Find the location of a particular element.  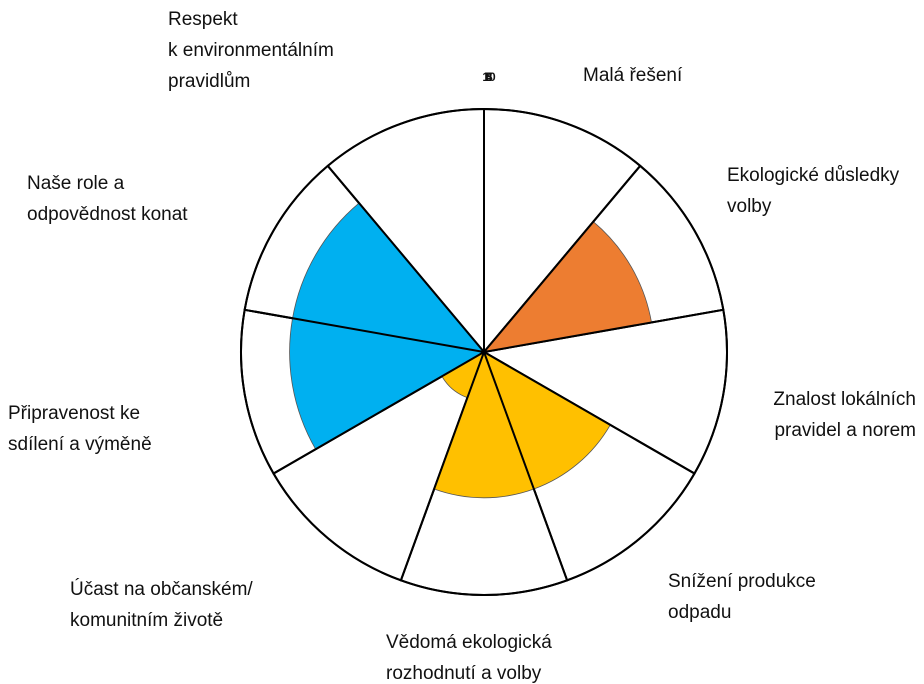

category-label: Naše role a is located at coordinates (76, 183).